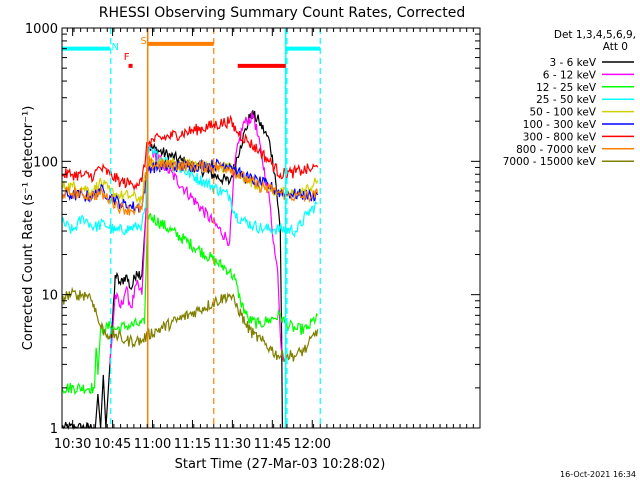  Describe the element at coordinates (72, 444) in the screenshot. I see `x-tick-label-0: 10:30` at that location.